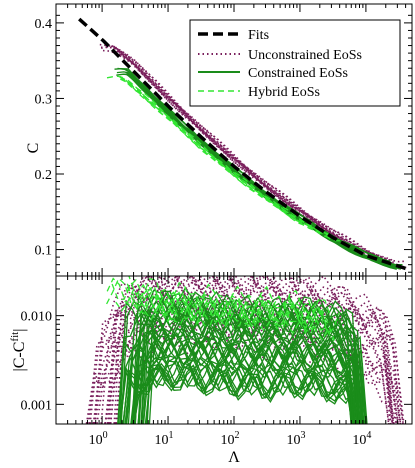 The width and height of the screenshot is (415, 468). I want to click on bottom-xtick-label: 10⁰, so click(98, 439).